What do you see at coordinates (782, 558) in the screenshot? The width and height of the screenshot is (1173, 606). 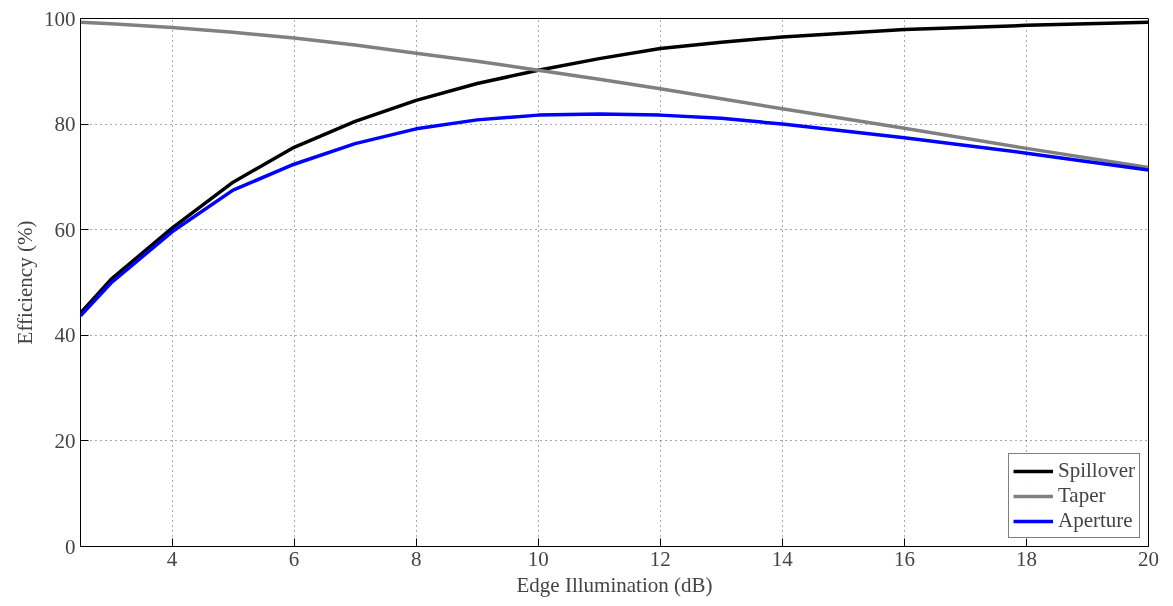 I see `x-tick-label: 14` at bounding box center [782, 558].